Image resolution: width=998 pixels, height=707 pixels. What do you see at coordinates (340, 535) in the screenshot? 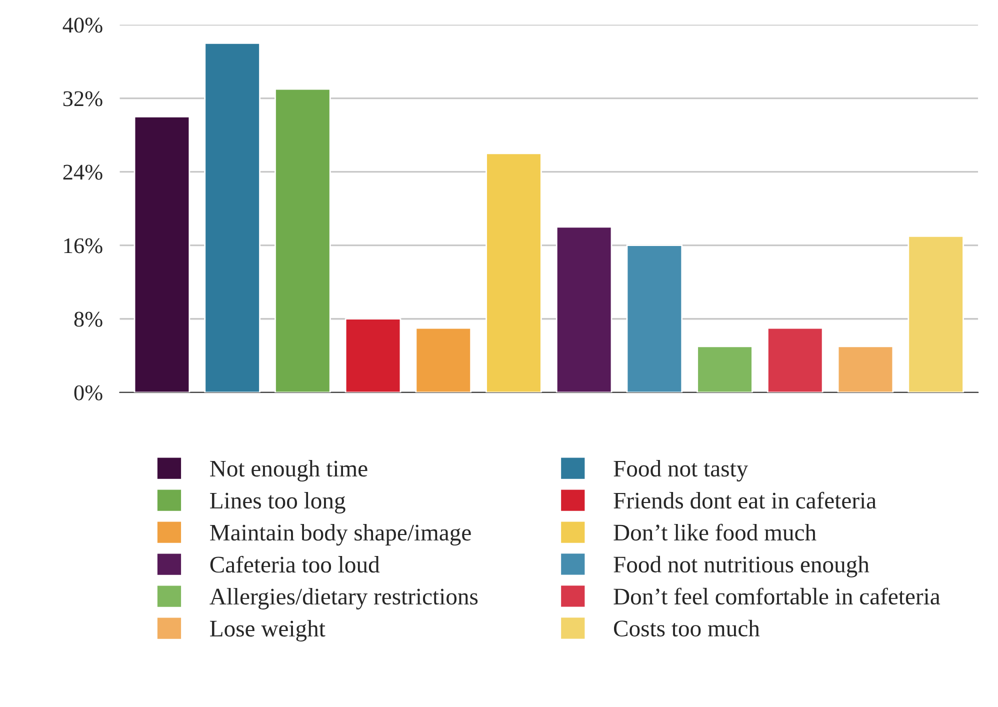
I see `legend-label: Maintain body shape/image` at bounding box center [340, 535].